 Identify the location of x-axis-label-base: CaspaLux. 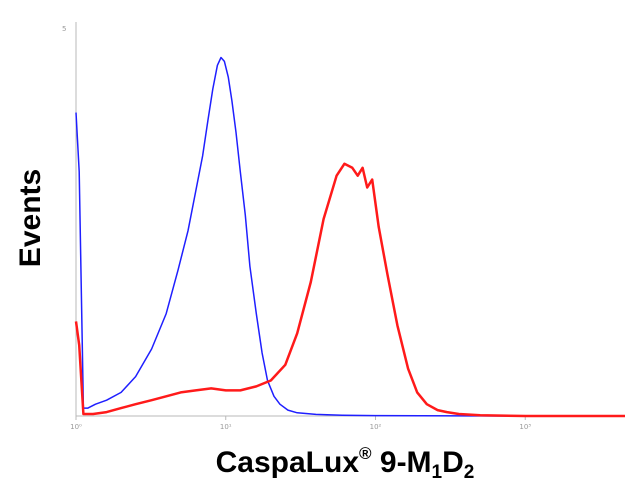
(288, 462).